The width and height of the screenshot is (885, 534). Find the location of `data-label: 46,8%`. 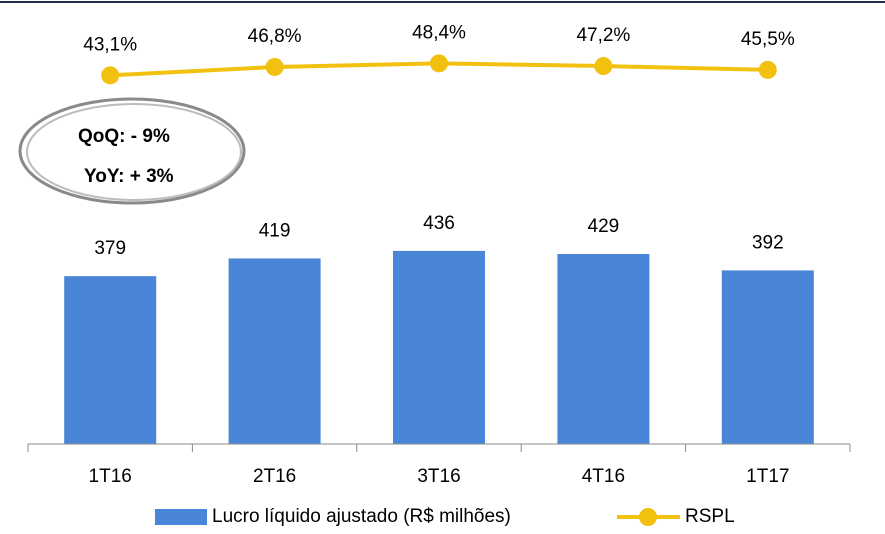

data-label: 46,8% is located at coordinates (275, 36).